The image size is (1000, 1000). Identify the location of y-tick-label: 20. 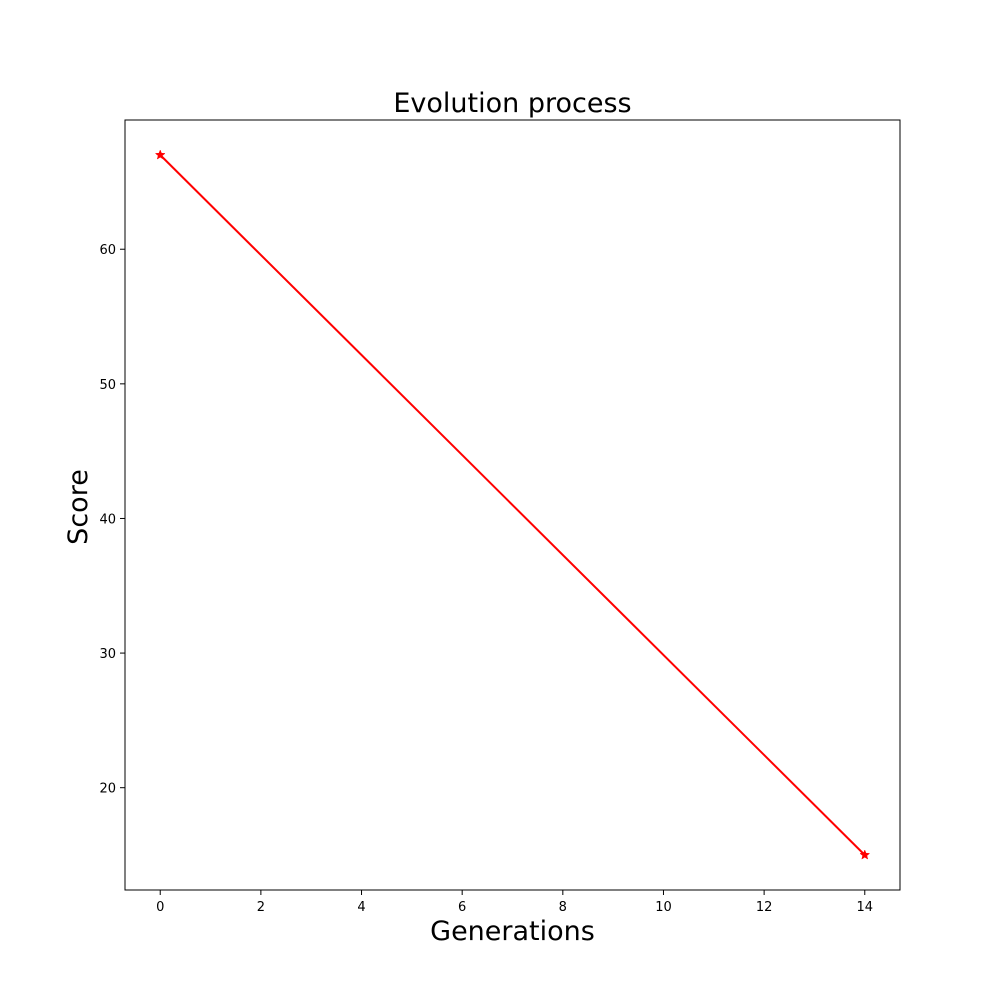
(107, 789).